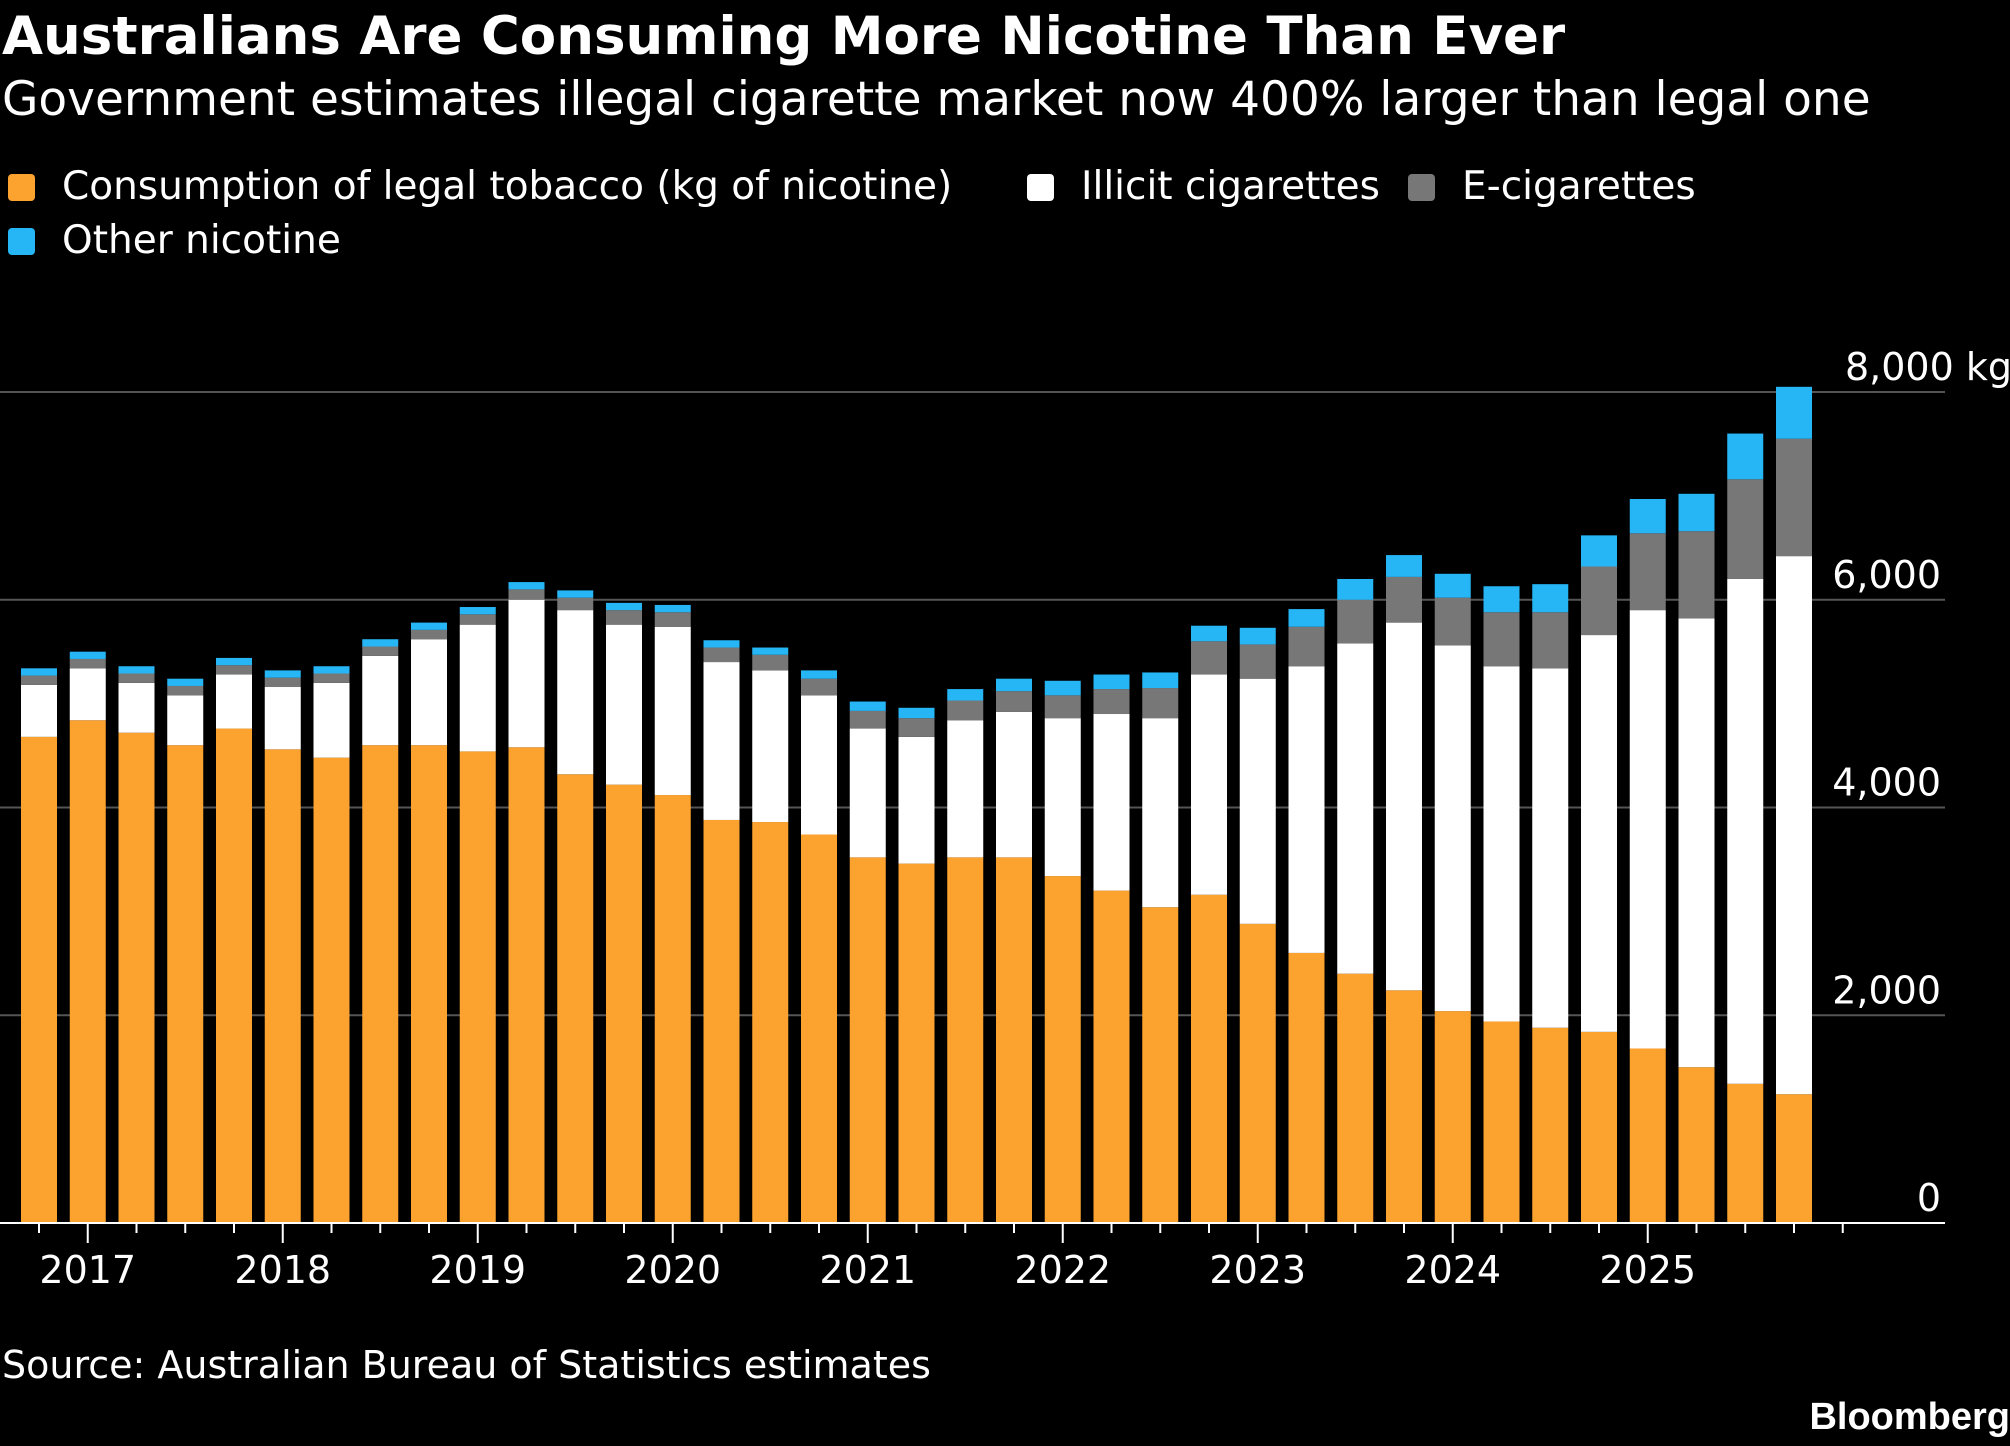  I want to click on x-tick-label: 2021, so click(867, 1270).